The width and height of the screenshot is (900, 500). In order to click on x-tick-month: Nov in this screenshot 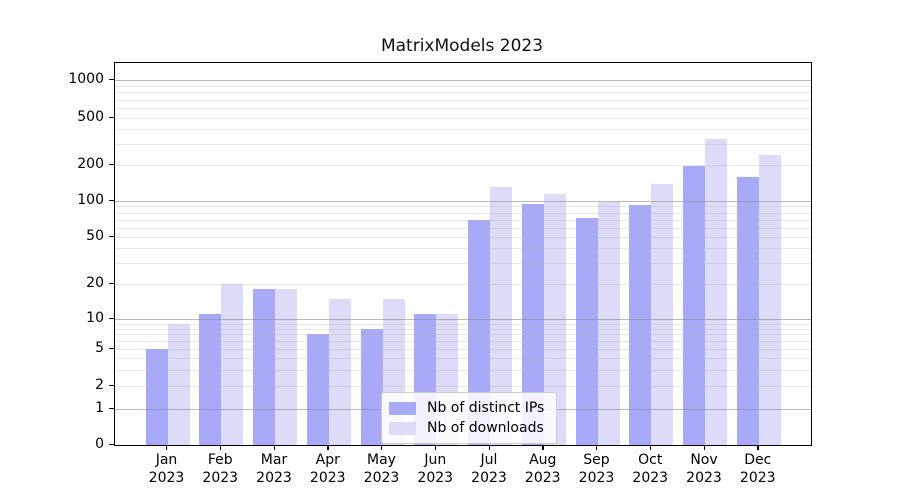, I will do `click(704, 460)`.